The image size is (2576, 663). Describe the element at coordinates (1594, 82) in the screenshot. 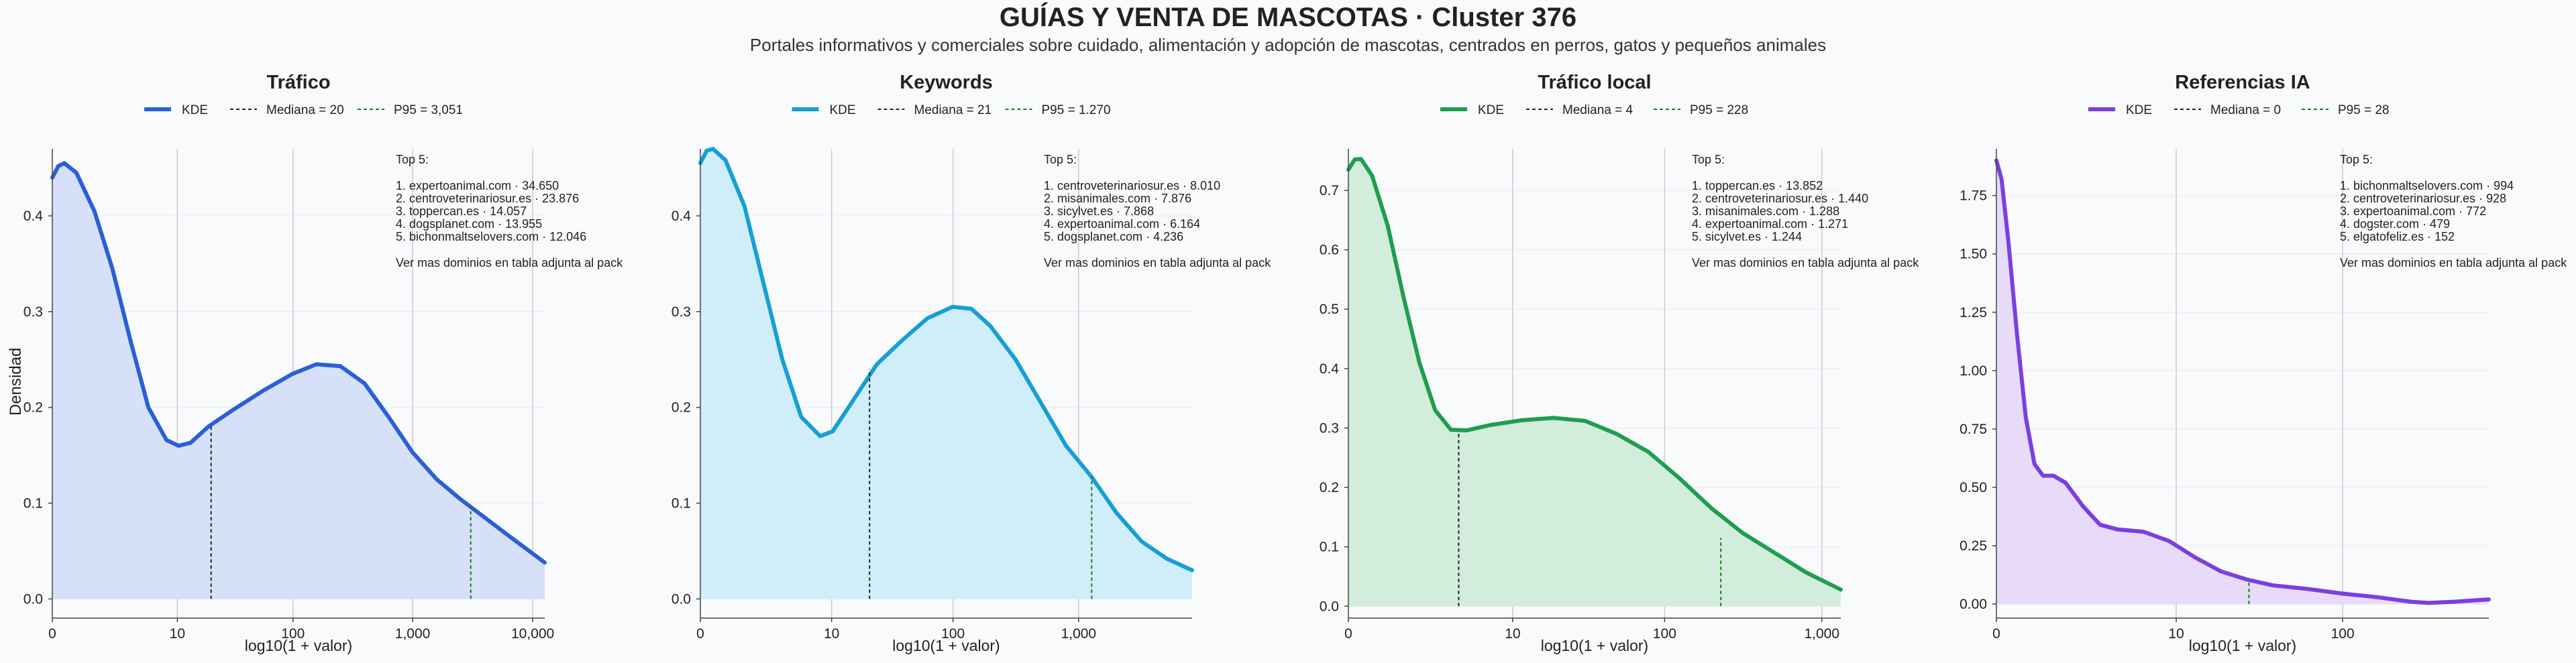

I see `panel-title: Tráfico local` at that location.